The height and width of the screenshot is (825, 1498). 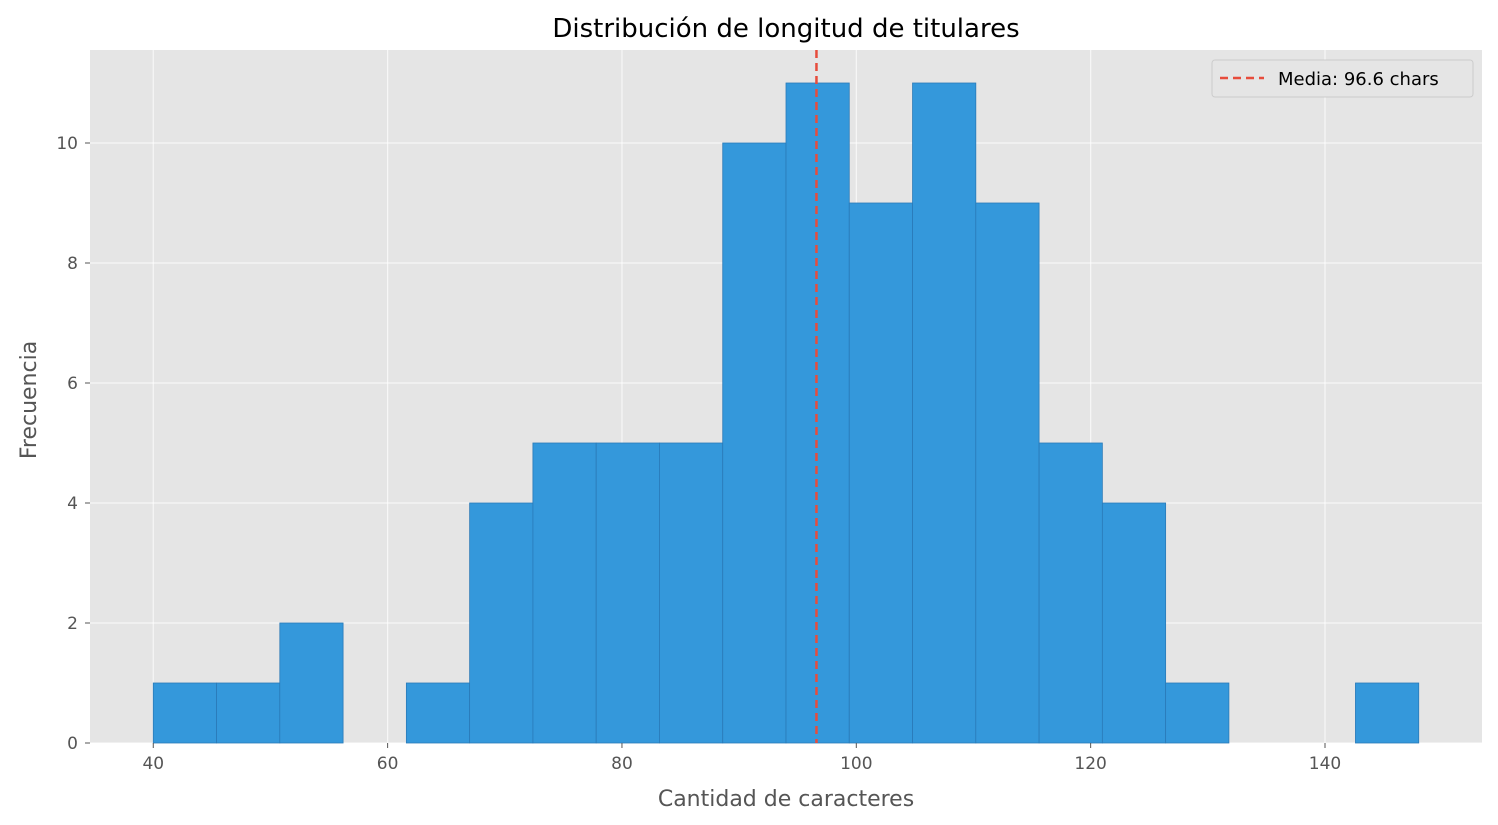 I want to click on y-tick-label: 0, so click(x=72, y=744).